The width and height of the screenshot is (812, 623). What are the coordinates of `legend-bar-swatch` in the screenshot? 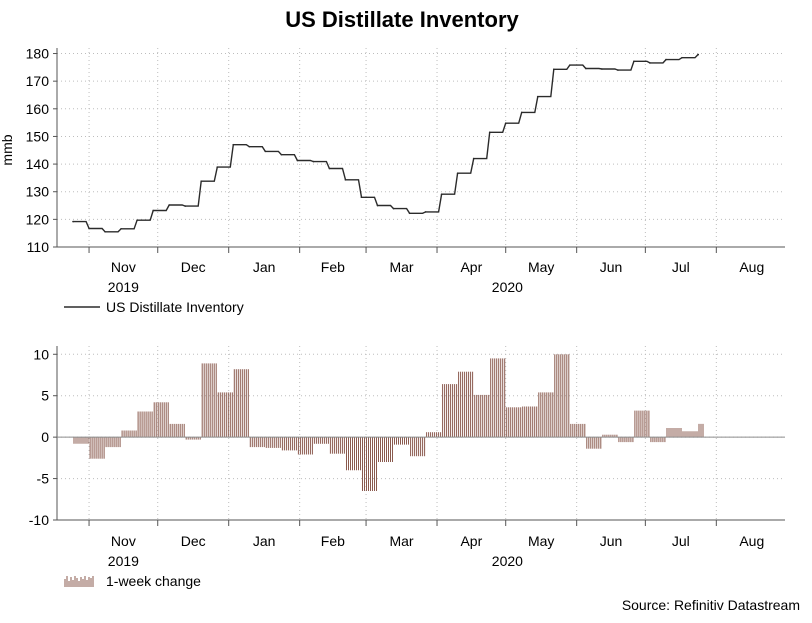 It's located at (79, 581).